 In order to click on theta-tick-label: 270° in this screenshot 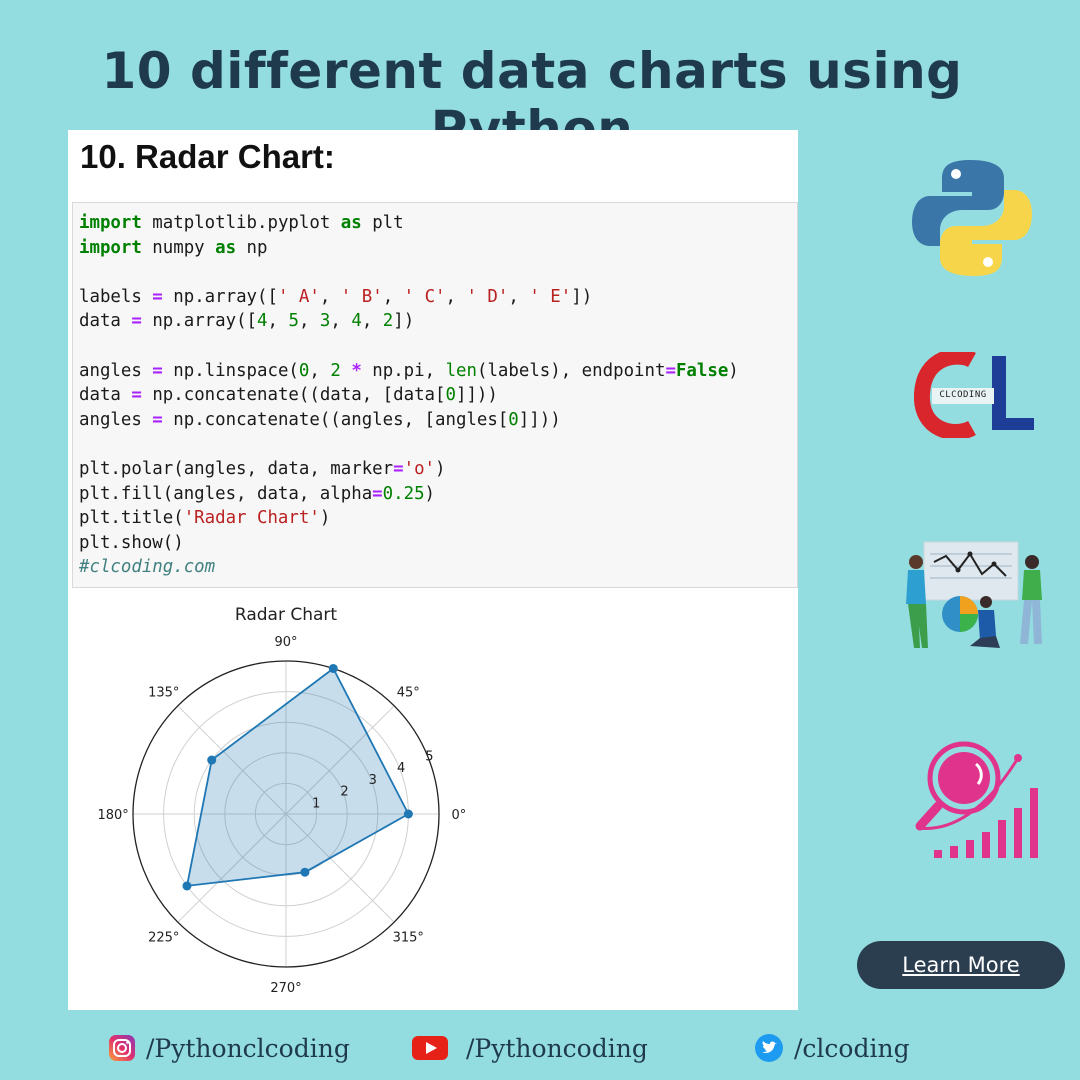, I will do `click(285, 988)`.